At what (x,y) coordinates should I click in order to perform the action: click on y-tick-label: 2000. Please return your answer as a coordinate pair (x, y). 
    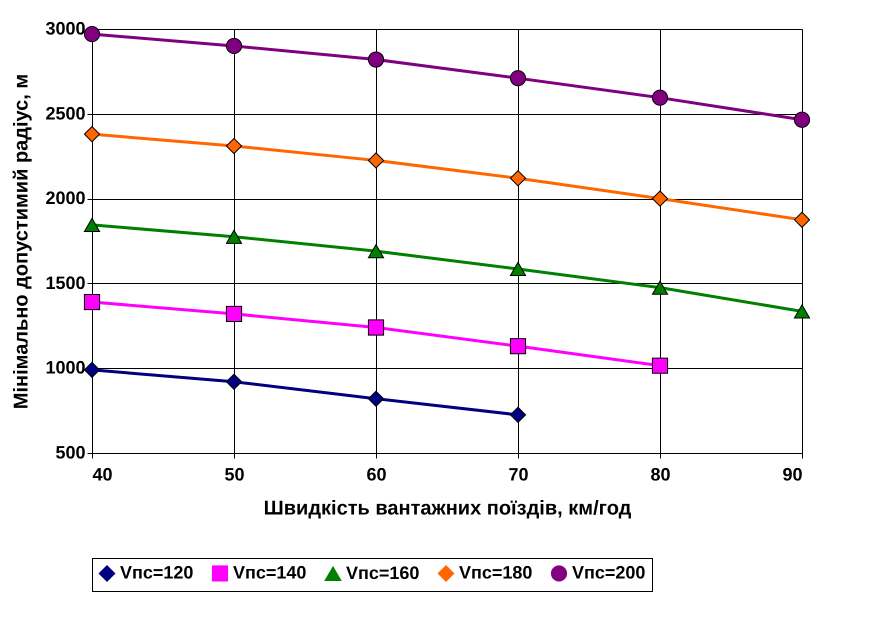
    Looking at the image, I should click on (65, 198).